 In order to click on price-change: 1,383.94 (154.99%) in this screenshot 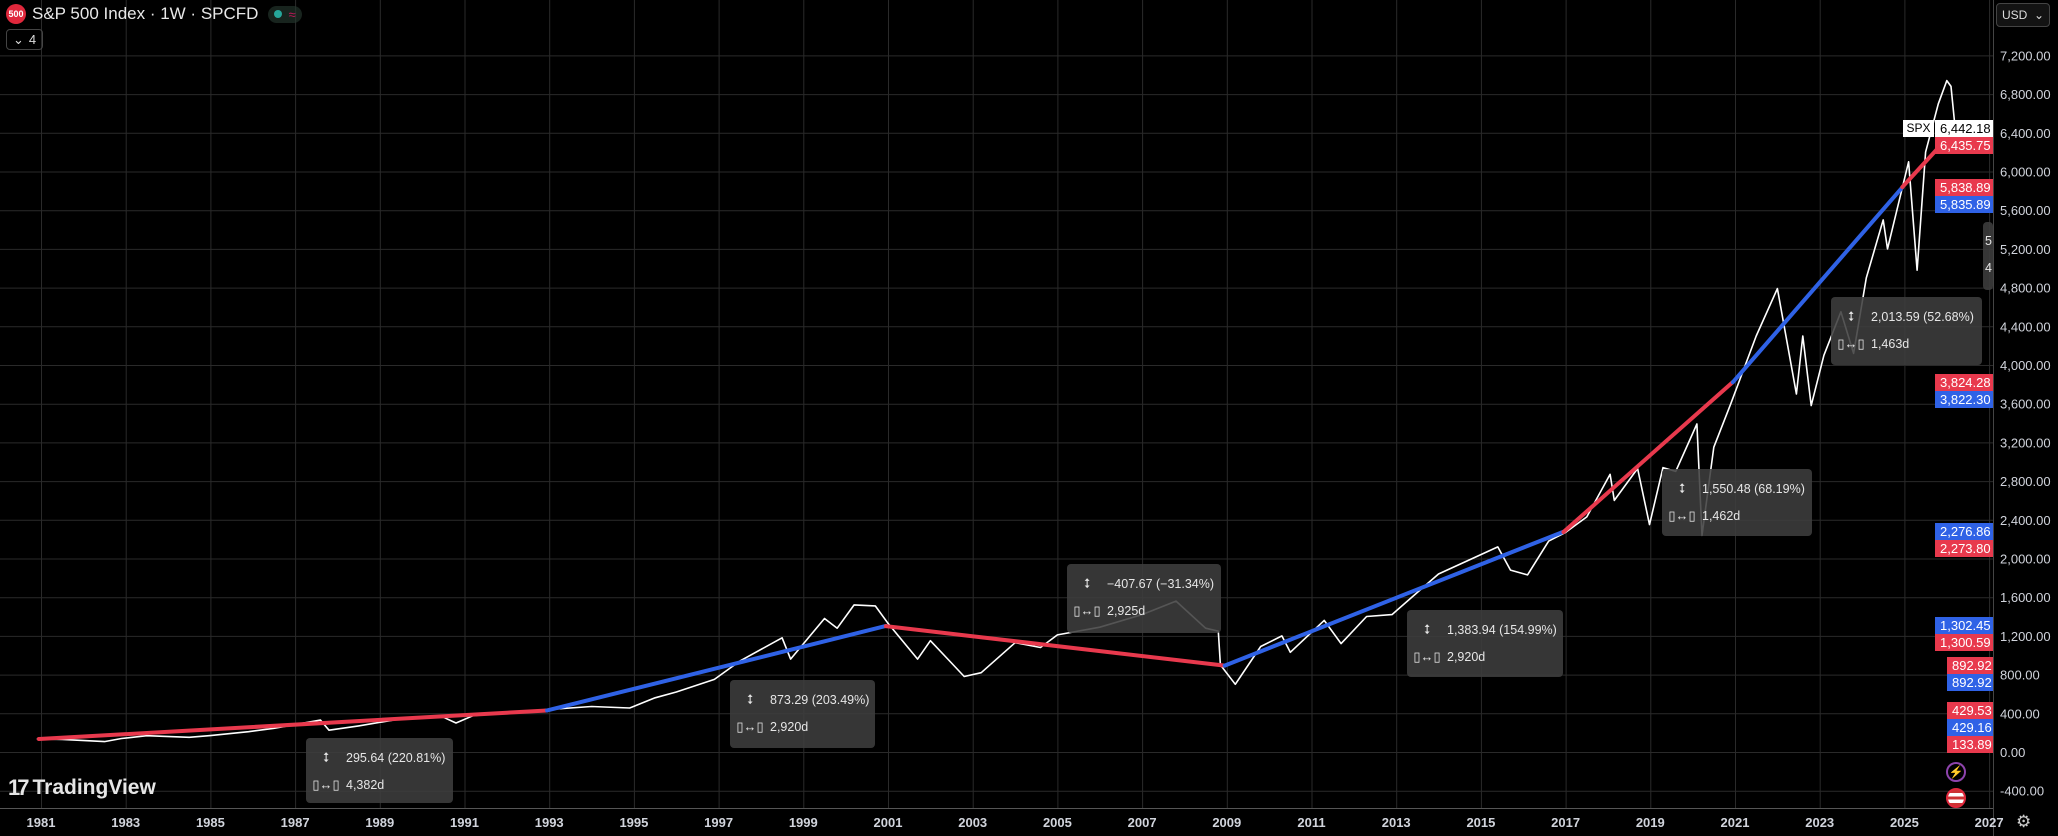, I will do `click(1502, 630)`.